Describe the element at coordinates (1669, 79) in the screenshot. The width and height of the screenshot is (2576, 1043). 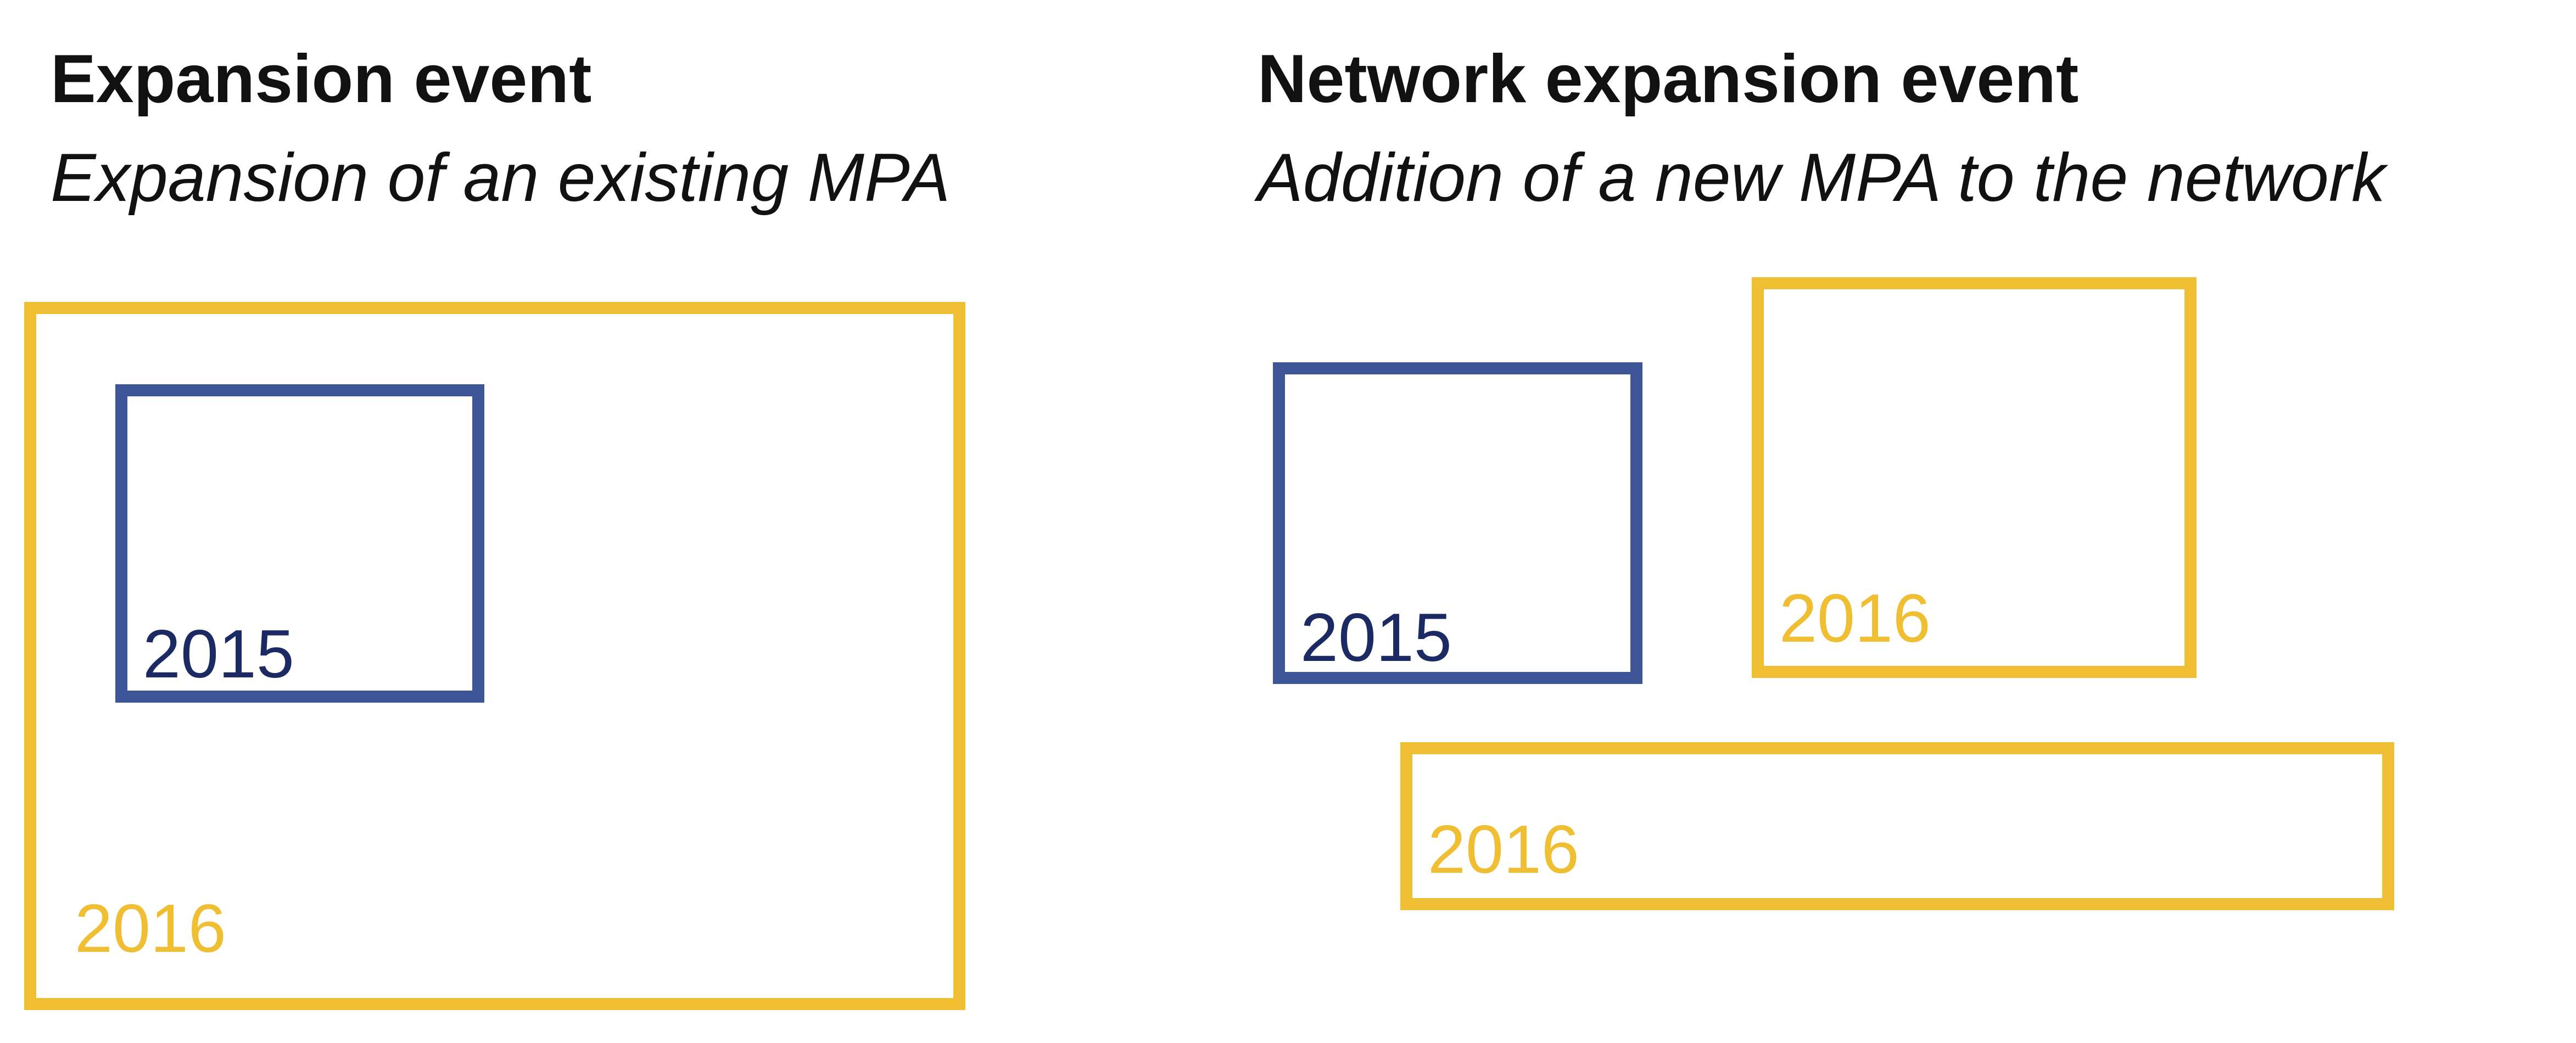
I see `network-expansion-event-title: Network expansion event` at that location.